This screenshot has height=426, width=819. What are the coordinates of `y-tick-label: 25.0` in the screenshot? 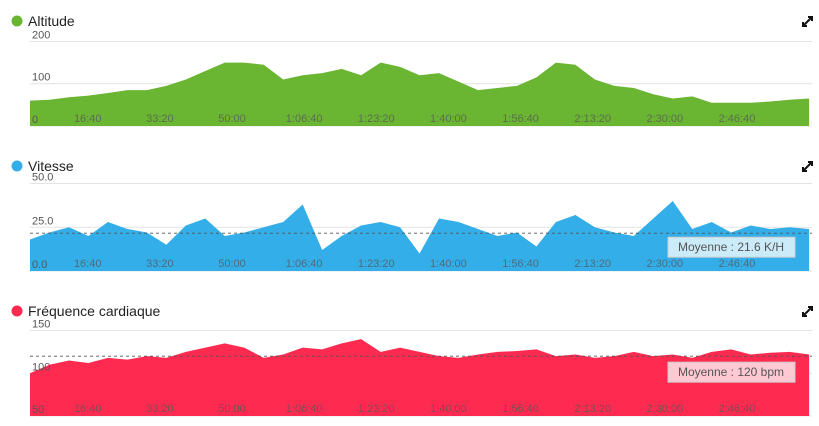 It's located at (42, 221).